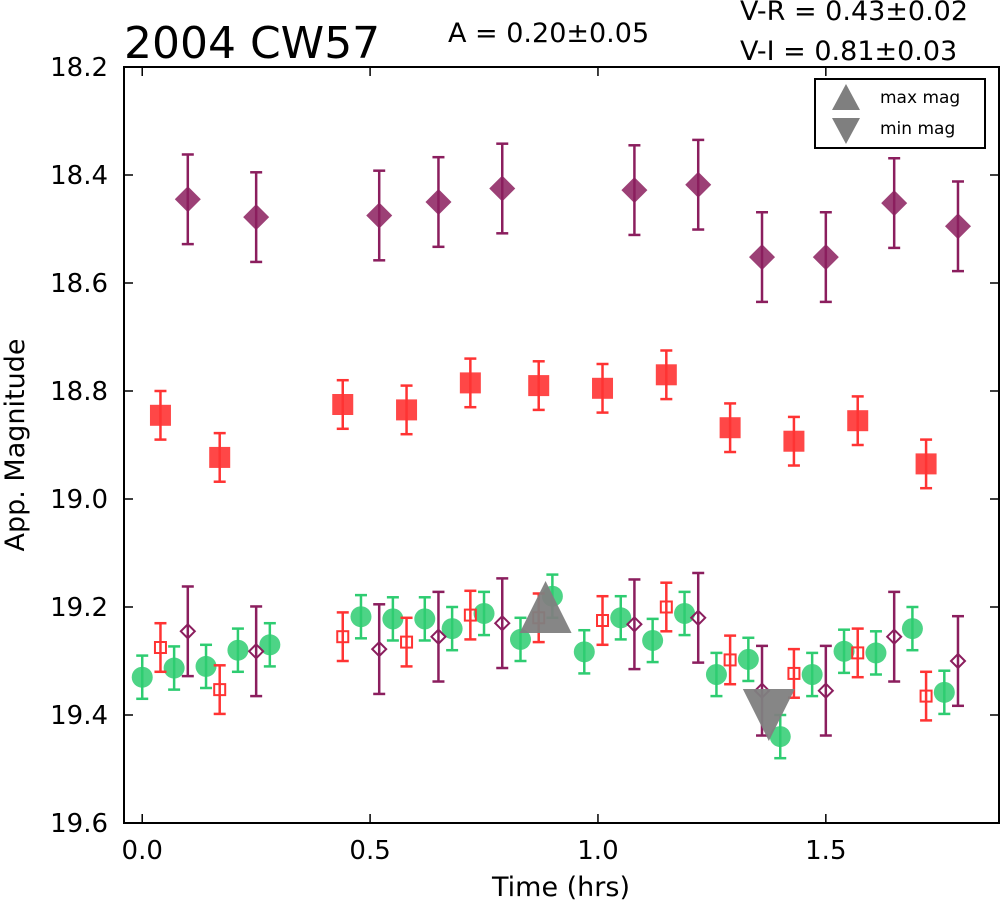  What do you see at coordinates (560, 887) in the screenshot?
I see `x-axis-label: Time (hrs)` at bounding box center [560, 887].